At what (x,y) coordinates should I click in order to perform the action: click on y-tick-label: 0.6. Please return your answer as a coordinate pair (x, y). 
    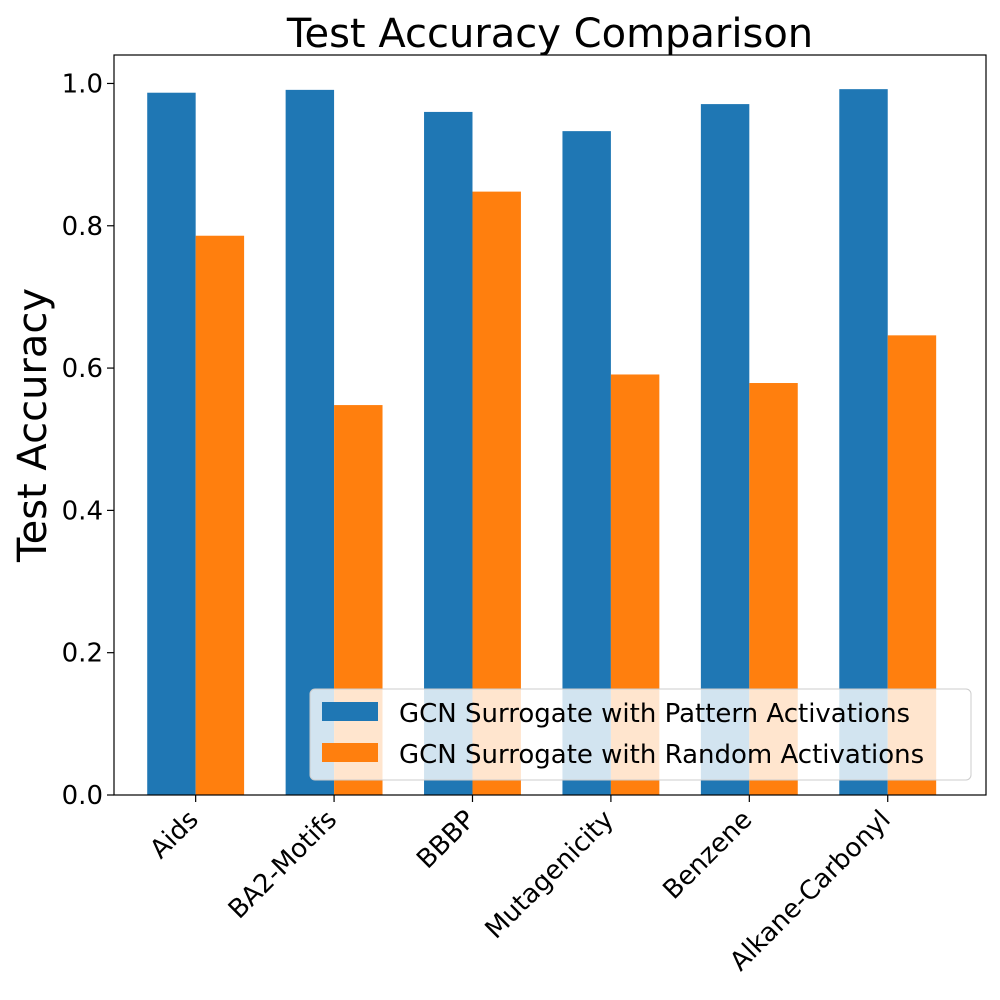
    Looking at the image, I should click on (82, 369).